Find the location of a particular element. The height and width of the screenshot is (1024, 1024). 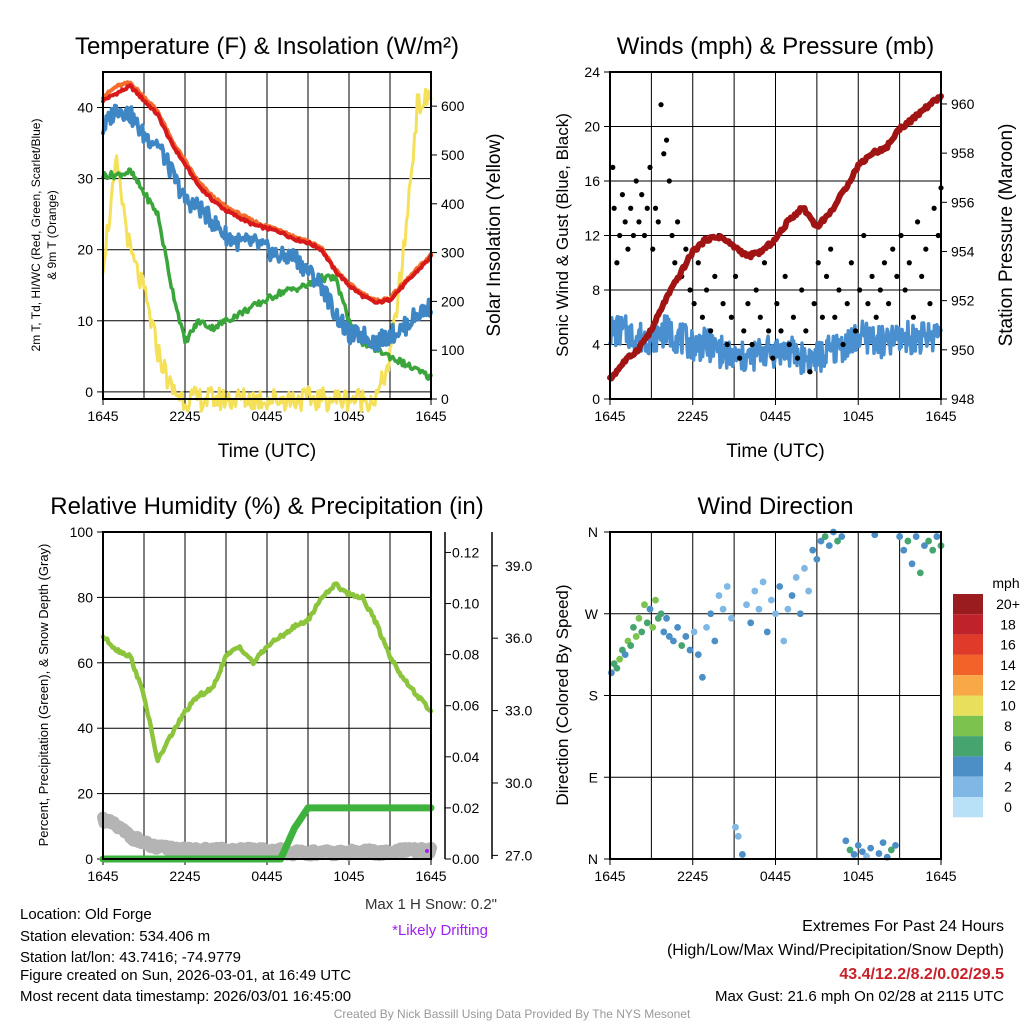

solar-axis-tick-label: 600 is located at coordinates (453, 106).